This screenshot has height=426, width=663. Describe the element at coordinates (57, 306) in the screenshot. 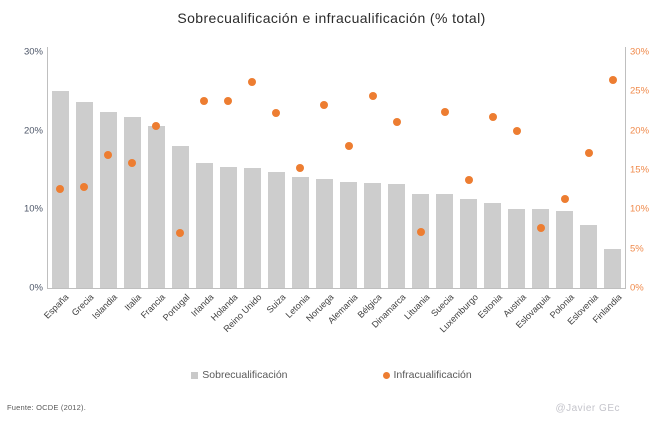

I see `x-axis-label-text: España` at that location.